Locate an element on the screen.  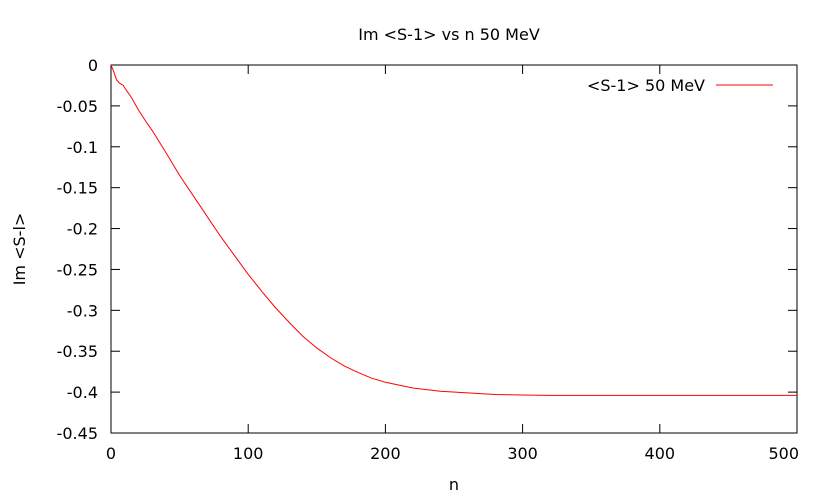
x-tick-label: 300 is located at coordinates (522, 453).